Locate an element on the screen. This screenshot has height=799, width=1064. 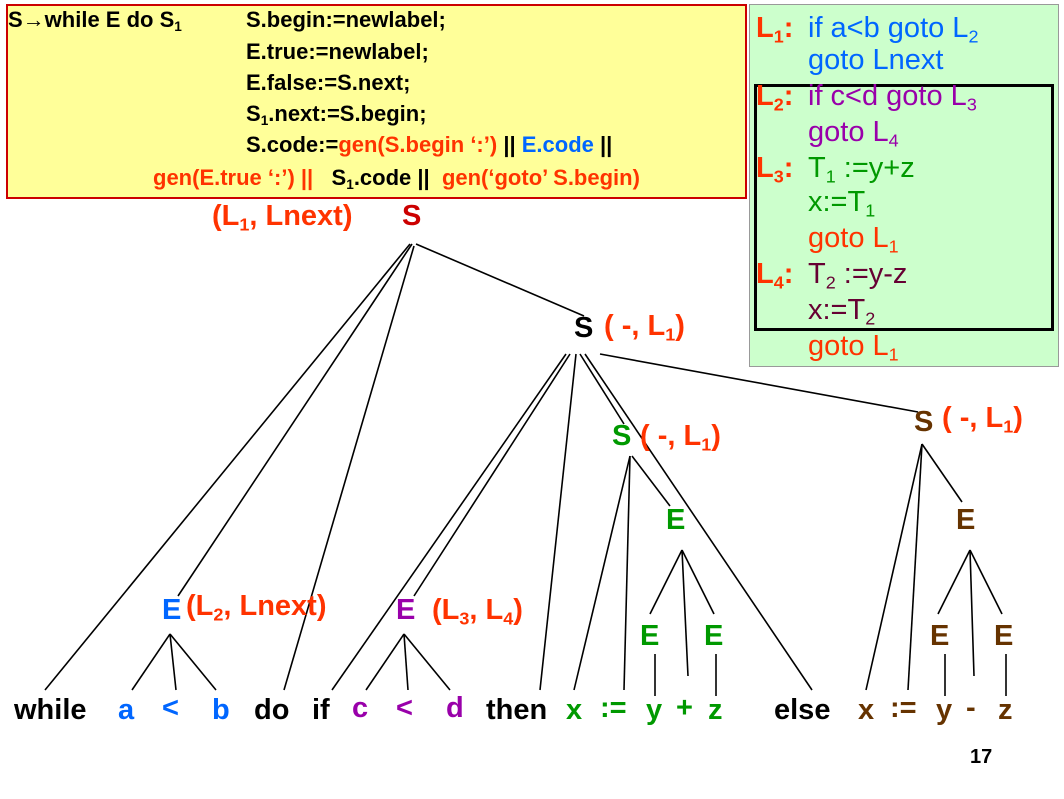
token-else: else is located at coordinates (802, 710).